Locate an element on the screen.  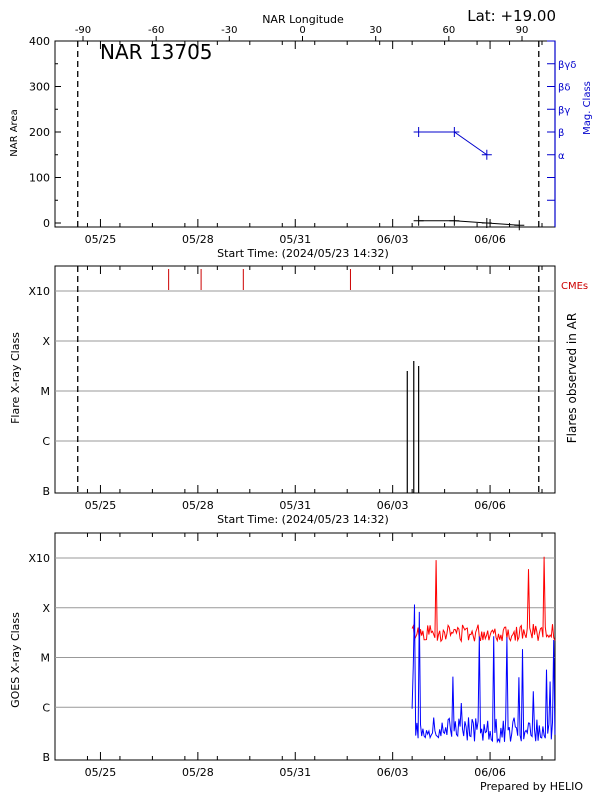
longitude-tick-label: 0 is located at coordinates (302, 30).